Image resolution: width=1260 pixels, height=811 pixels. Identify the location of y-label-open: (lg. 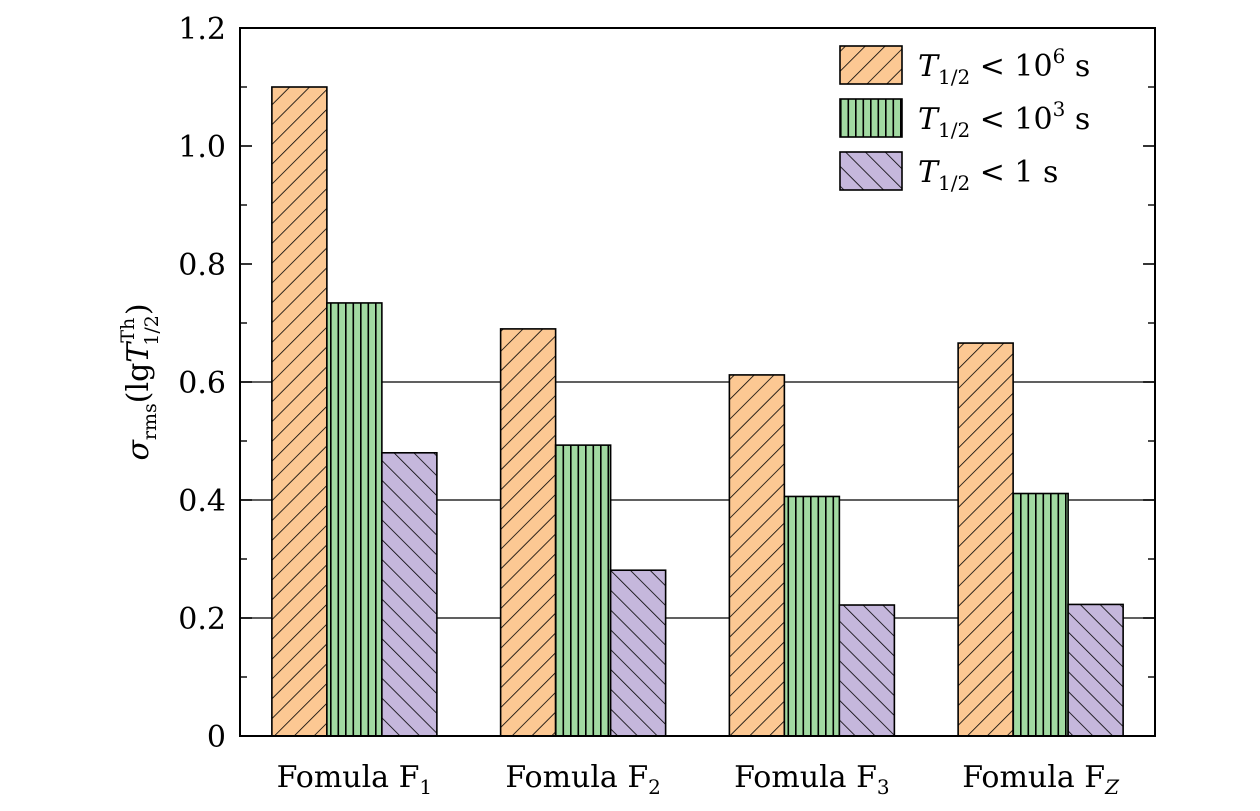
(138, 383).